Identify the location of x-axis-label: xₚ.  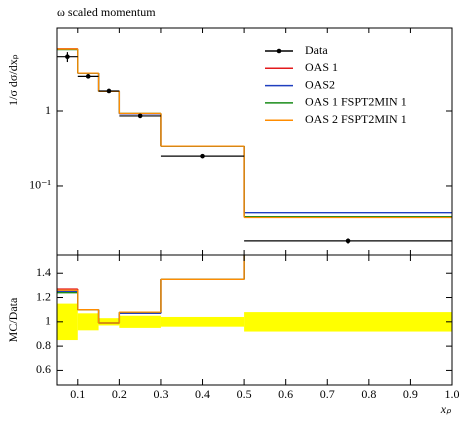
(446, 409).